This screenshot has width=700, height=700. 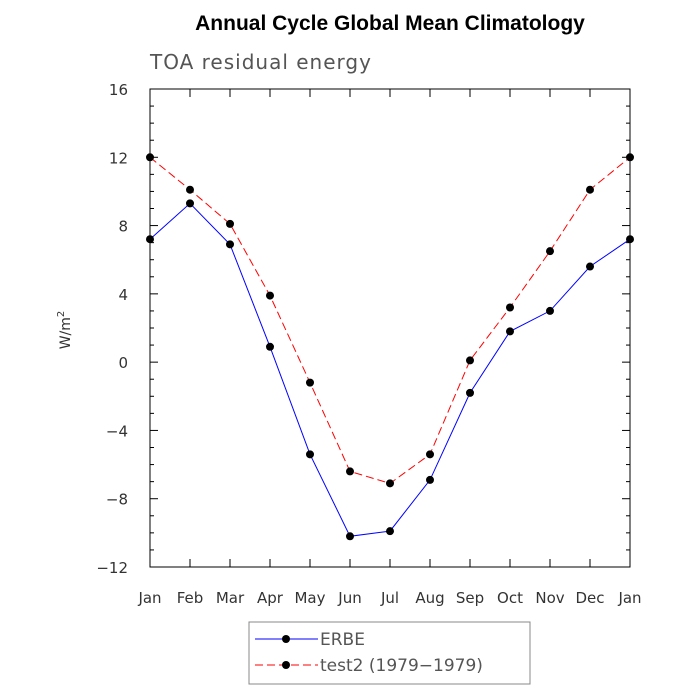 What do you see at coordinates (342, 640) in the screenshot?
I see `legend-erbe-label: ERBE` at bounding box center [342, 640].